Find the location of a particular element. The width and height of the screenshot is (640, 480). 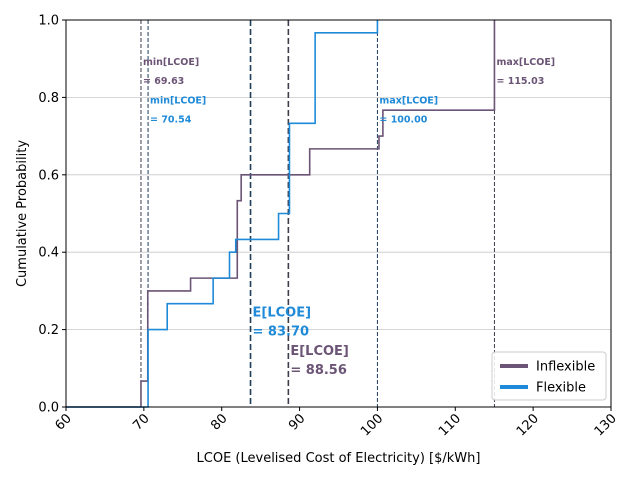

annotation-value: = 69.63 is located at coordinates (163, 81).